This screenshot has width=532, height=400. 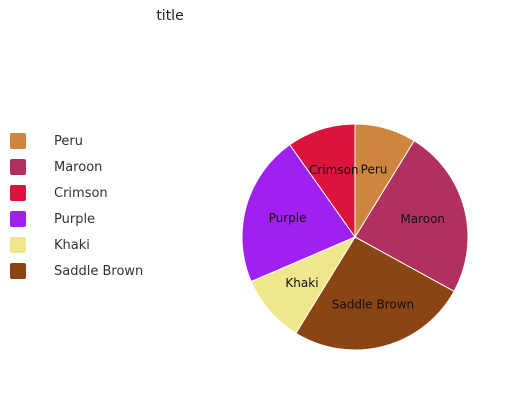 I want to click on legend-label: Crimson, so click(x=81, y=193).